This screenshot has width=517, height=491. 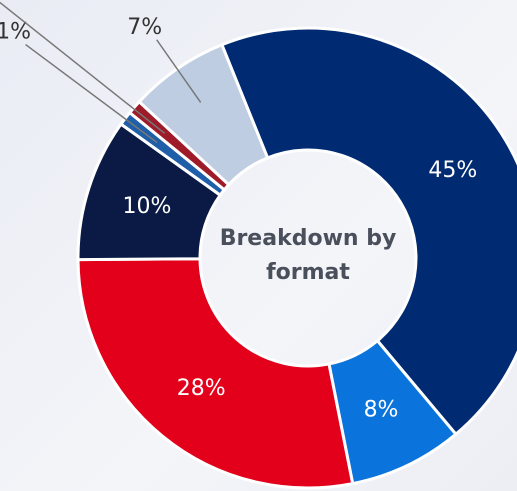 I want to click on value-label: 28%, so click(x=201, y=388).